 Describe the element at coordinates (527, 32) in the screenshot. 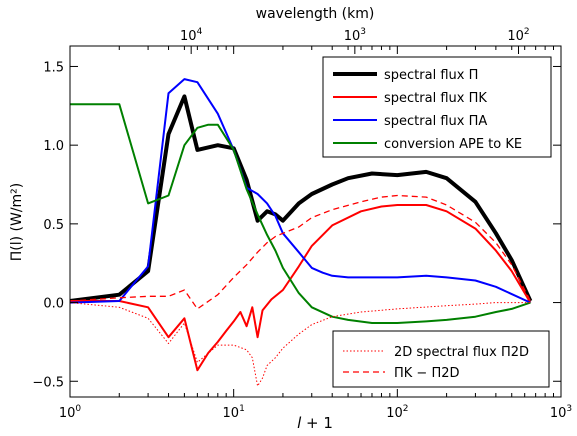

I see `top-tick-exponent: 2` at that location.